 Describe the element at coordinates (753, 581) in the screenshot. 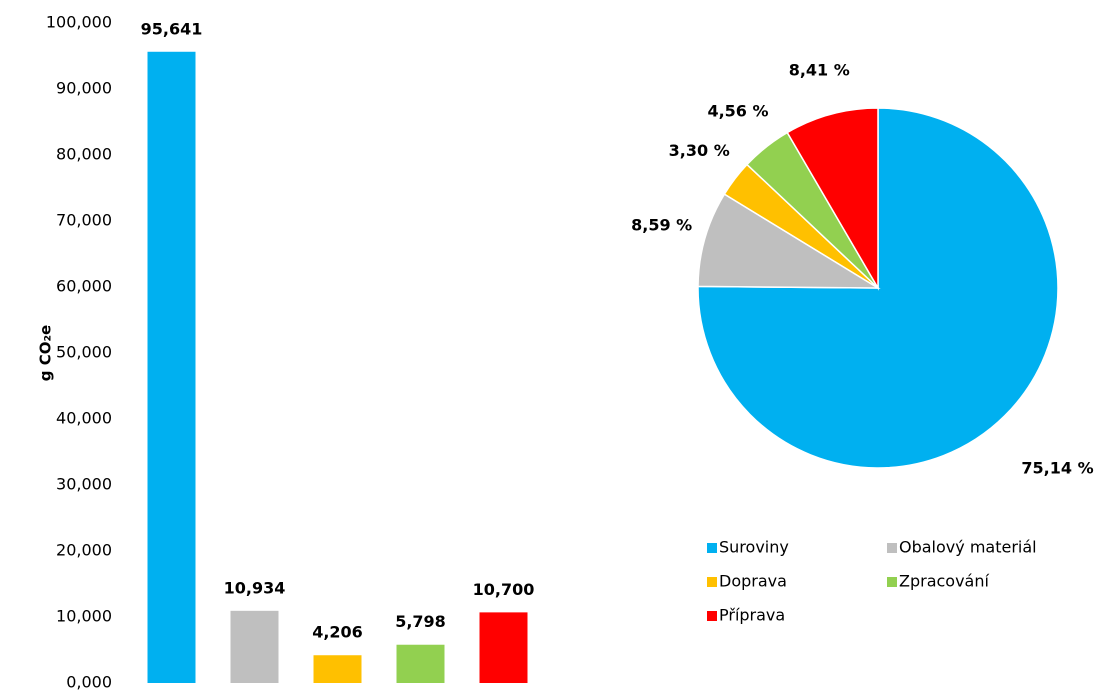

I see `legend-label: Doprava` at that location.